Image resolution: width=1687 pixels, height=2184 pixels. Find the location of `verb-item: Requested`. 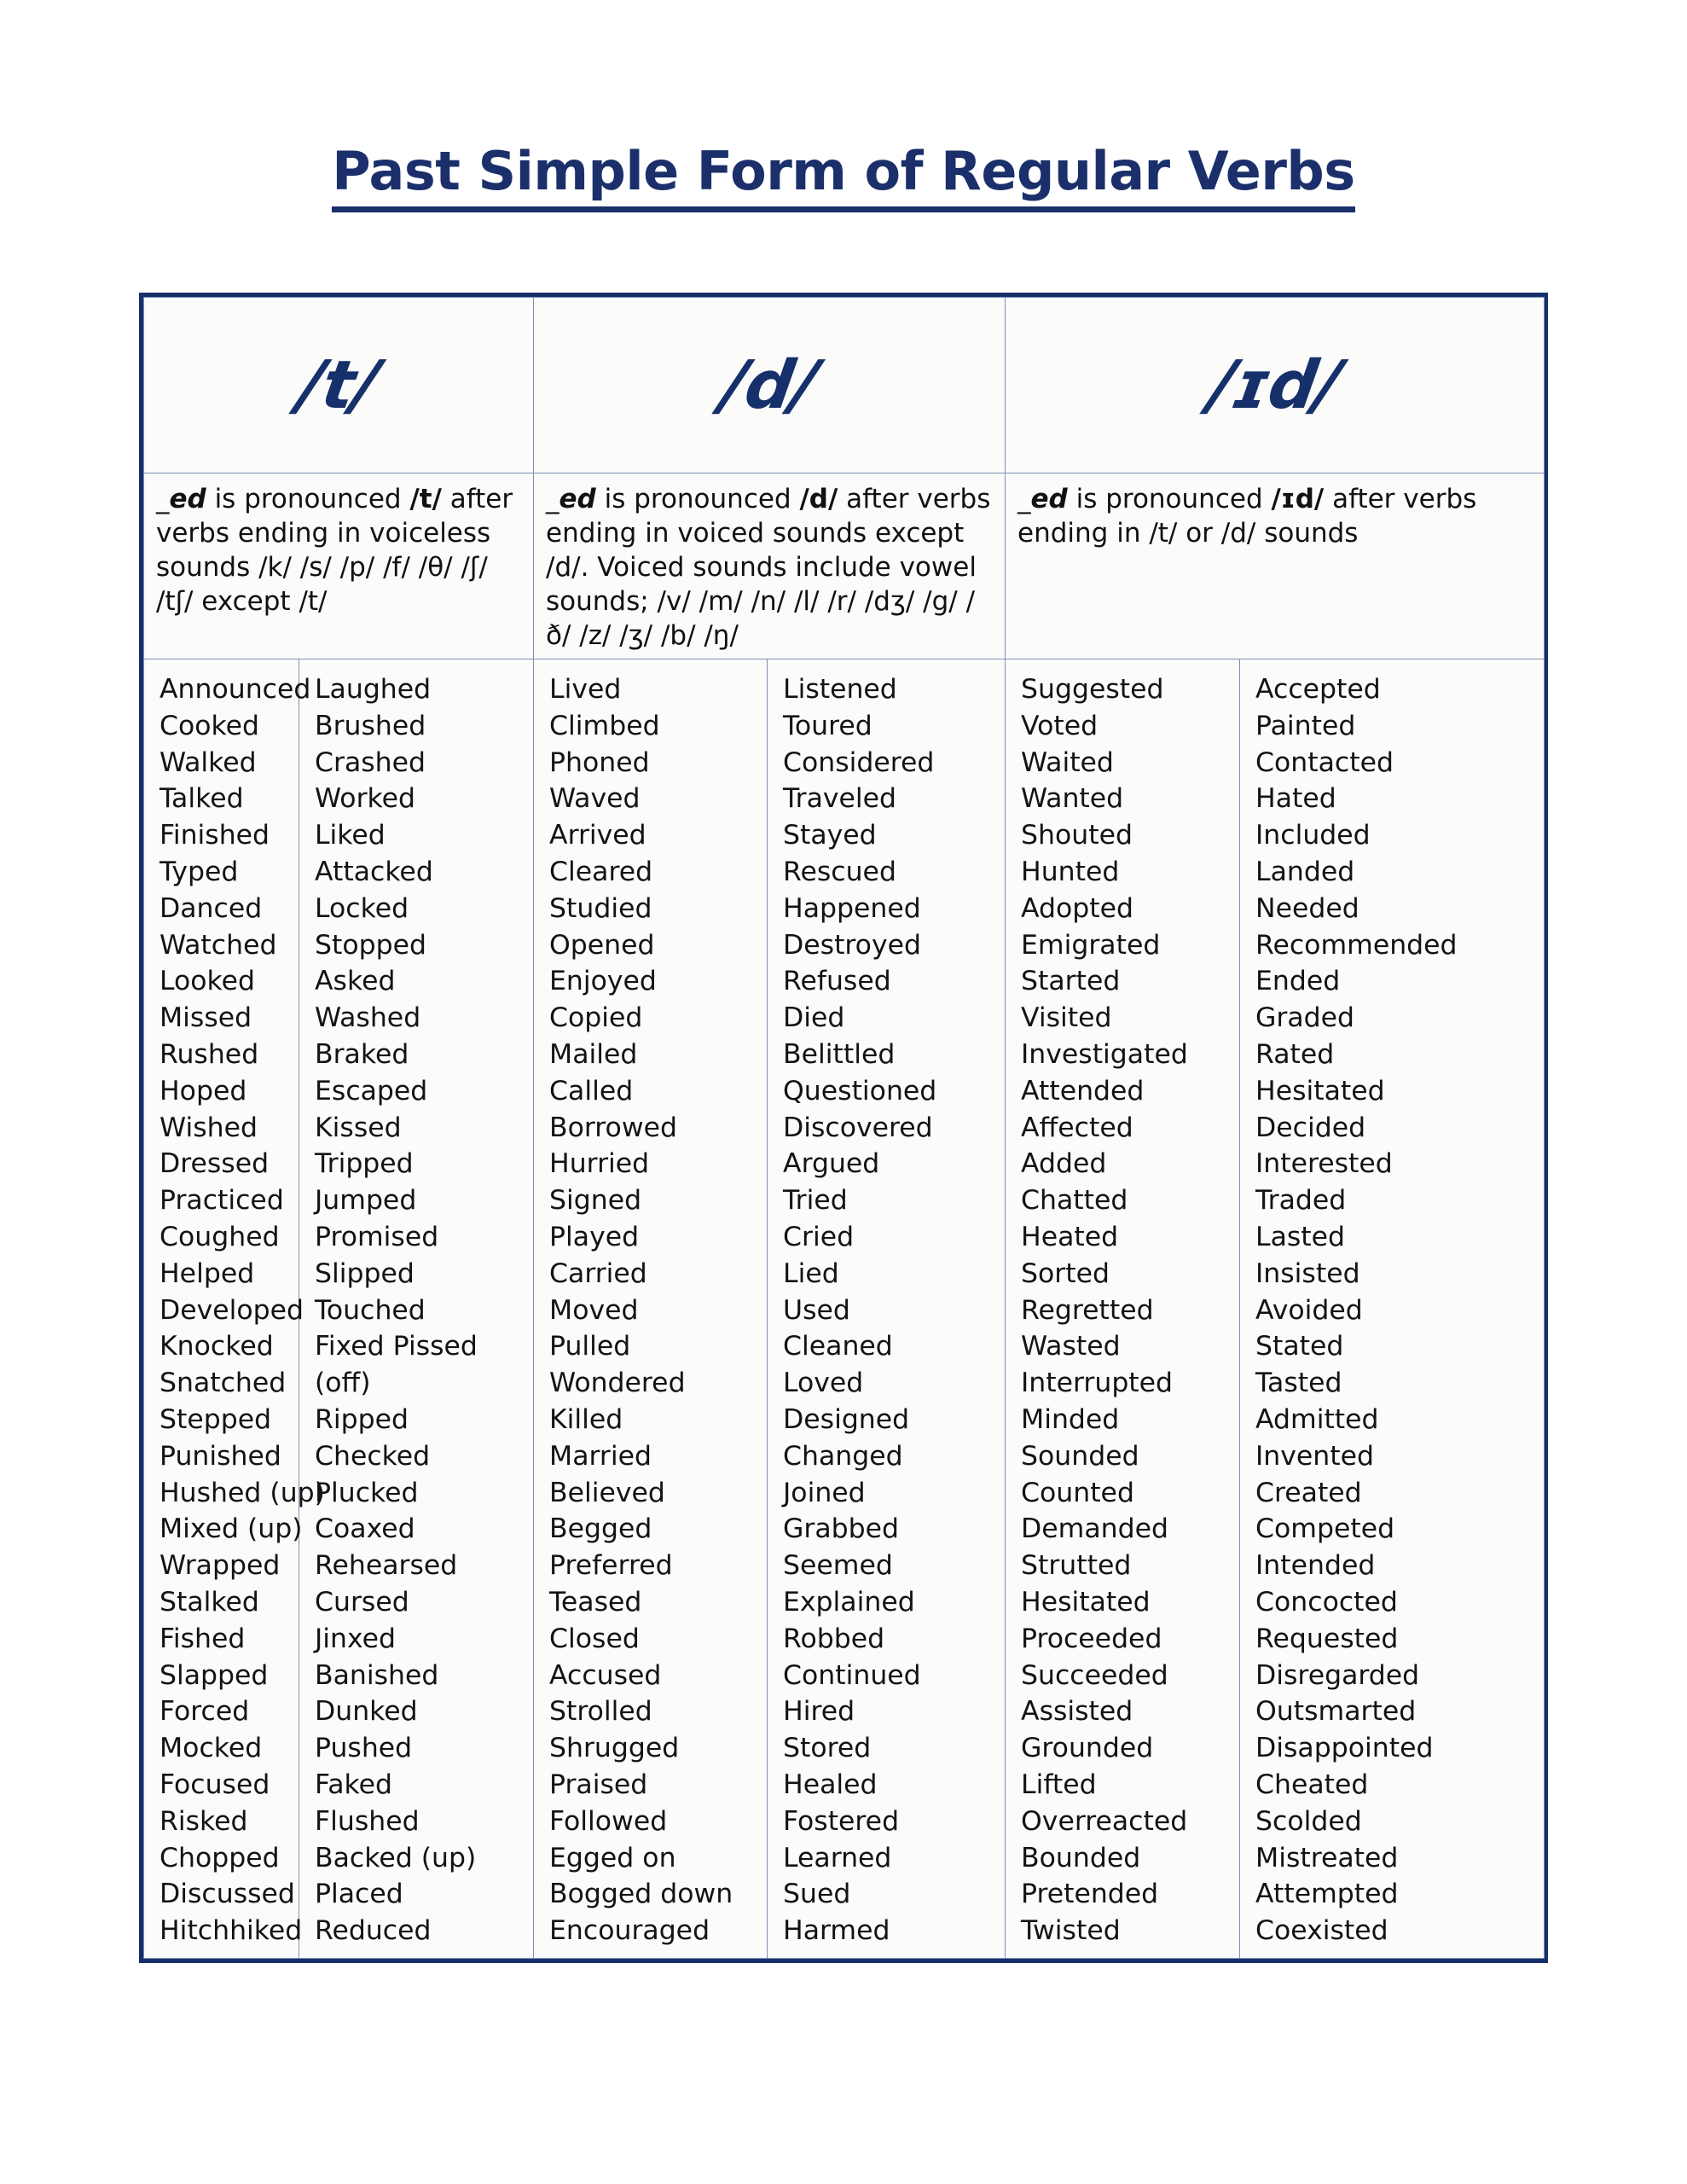

verb-item: Requested is located at coordinates (1327, 1639).